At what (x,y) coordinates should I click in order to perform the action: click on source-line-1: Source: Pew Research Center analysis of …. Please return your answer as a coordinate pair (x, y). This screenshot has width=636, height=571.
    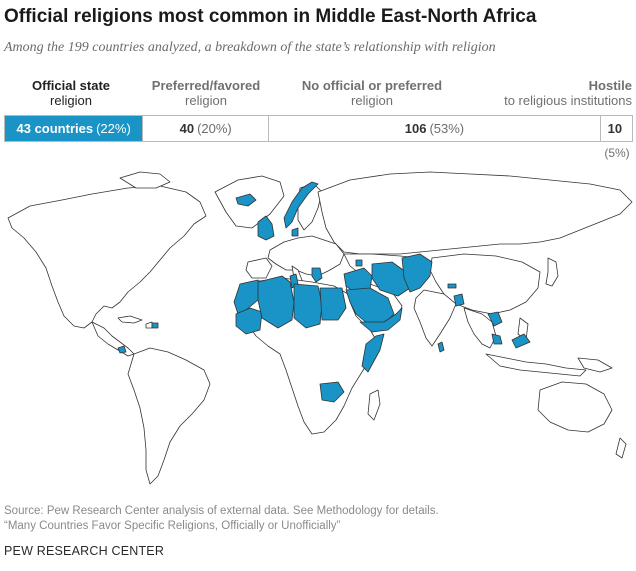
    Looking at the image, I should click on (221, 511).